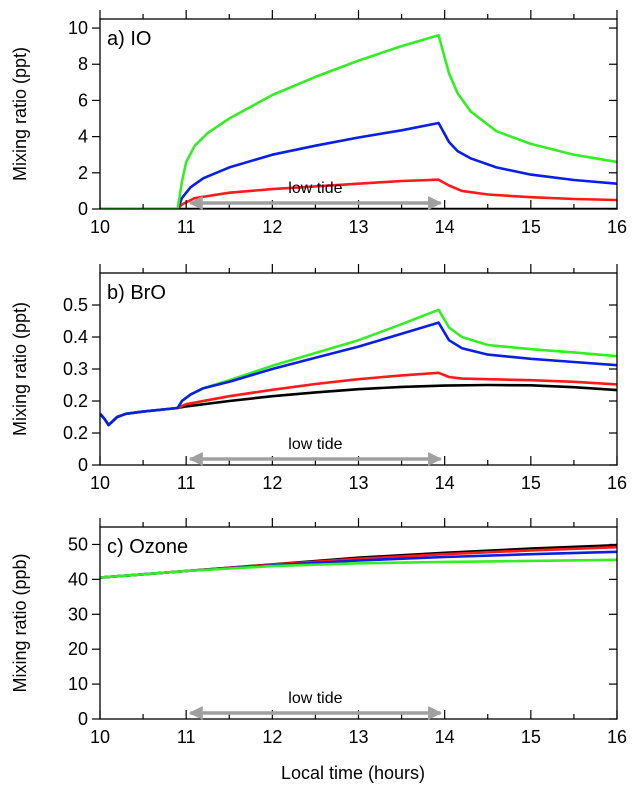  Describe the element at coordinates (75, 337) in the screenshot. I see `y-tick-label: 0.4` at that location.